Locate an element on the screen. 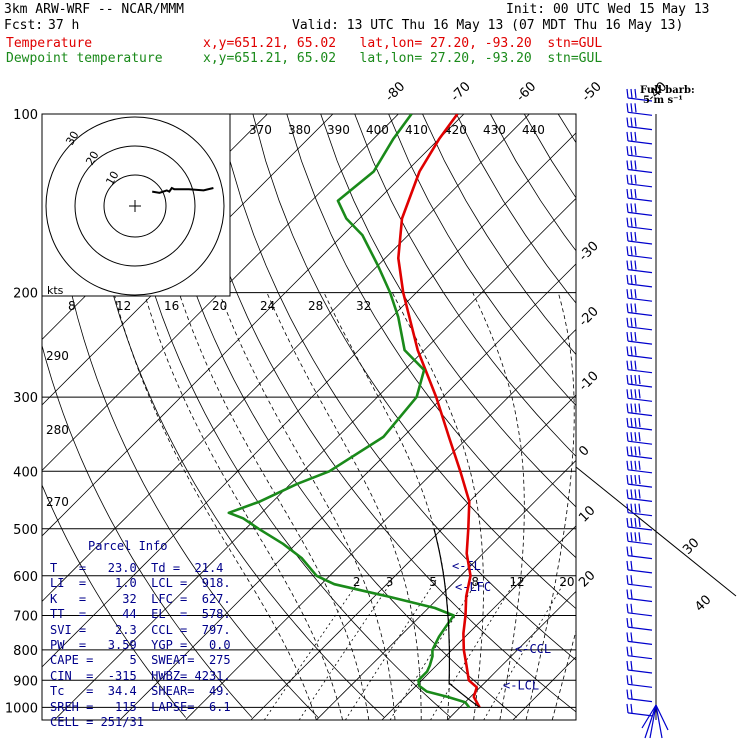 This screenshot has width=740, height=740. parcel-info-row: SVI = 2.3 CCL = 797. is located at coordinates (140, 629).